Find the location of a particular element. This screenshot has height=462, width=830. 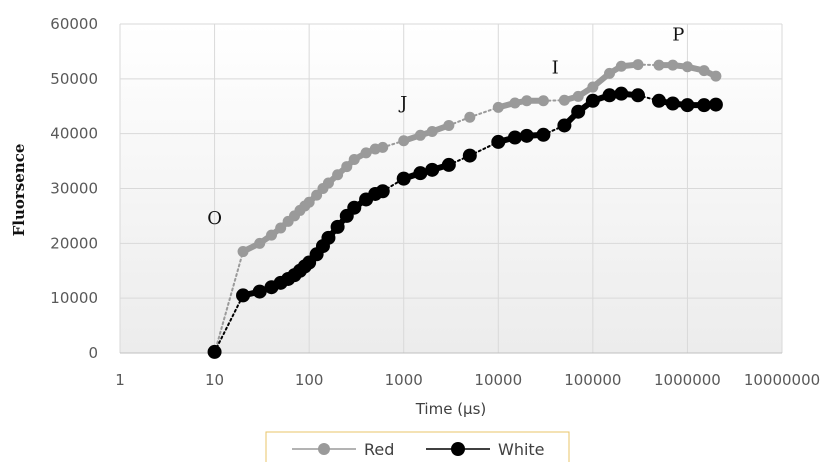

y-tick-label: 10000 is located at coordinates (74, 298).